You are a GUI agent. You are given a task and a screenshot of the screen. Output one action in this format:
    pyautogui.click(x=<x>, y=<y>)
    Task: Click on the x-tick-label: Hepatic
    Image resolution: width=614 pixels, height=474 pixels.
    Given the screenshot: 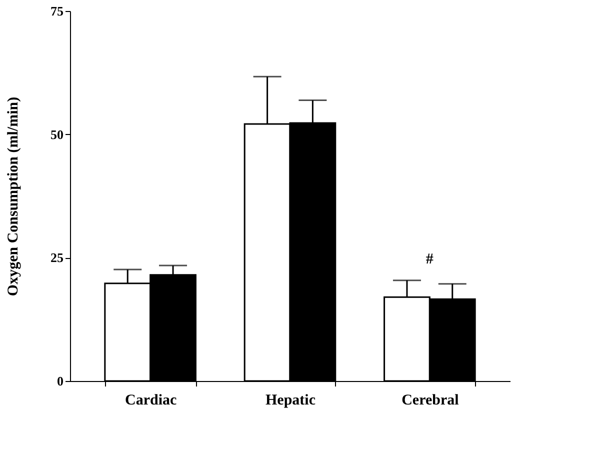 What is the action you would take?
    pyautogui.click(x=291, y=400)
    